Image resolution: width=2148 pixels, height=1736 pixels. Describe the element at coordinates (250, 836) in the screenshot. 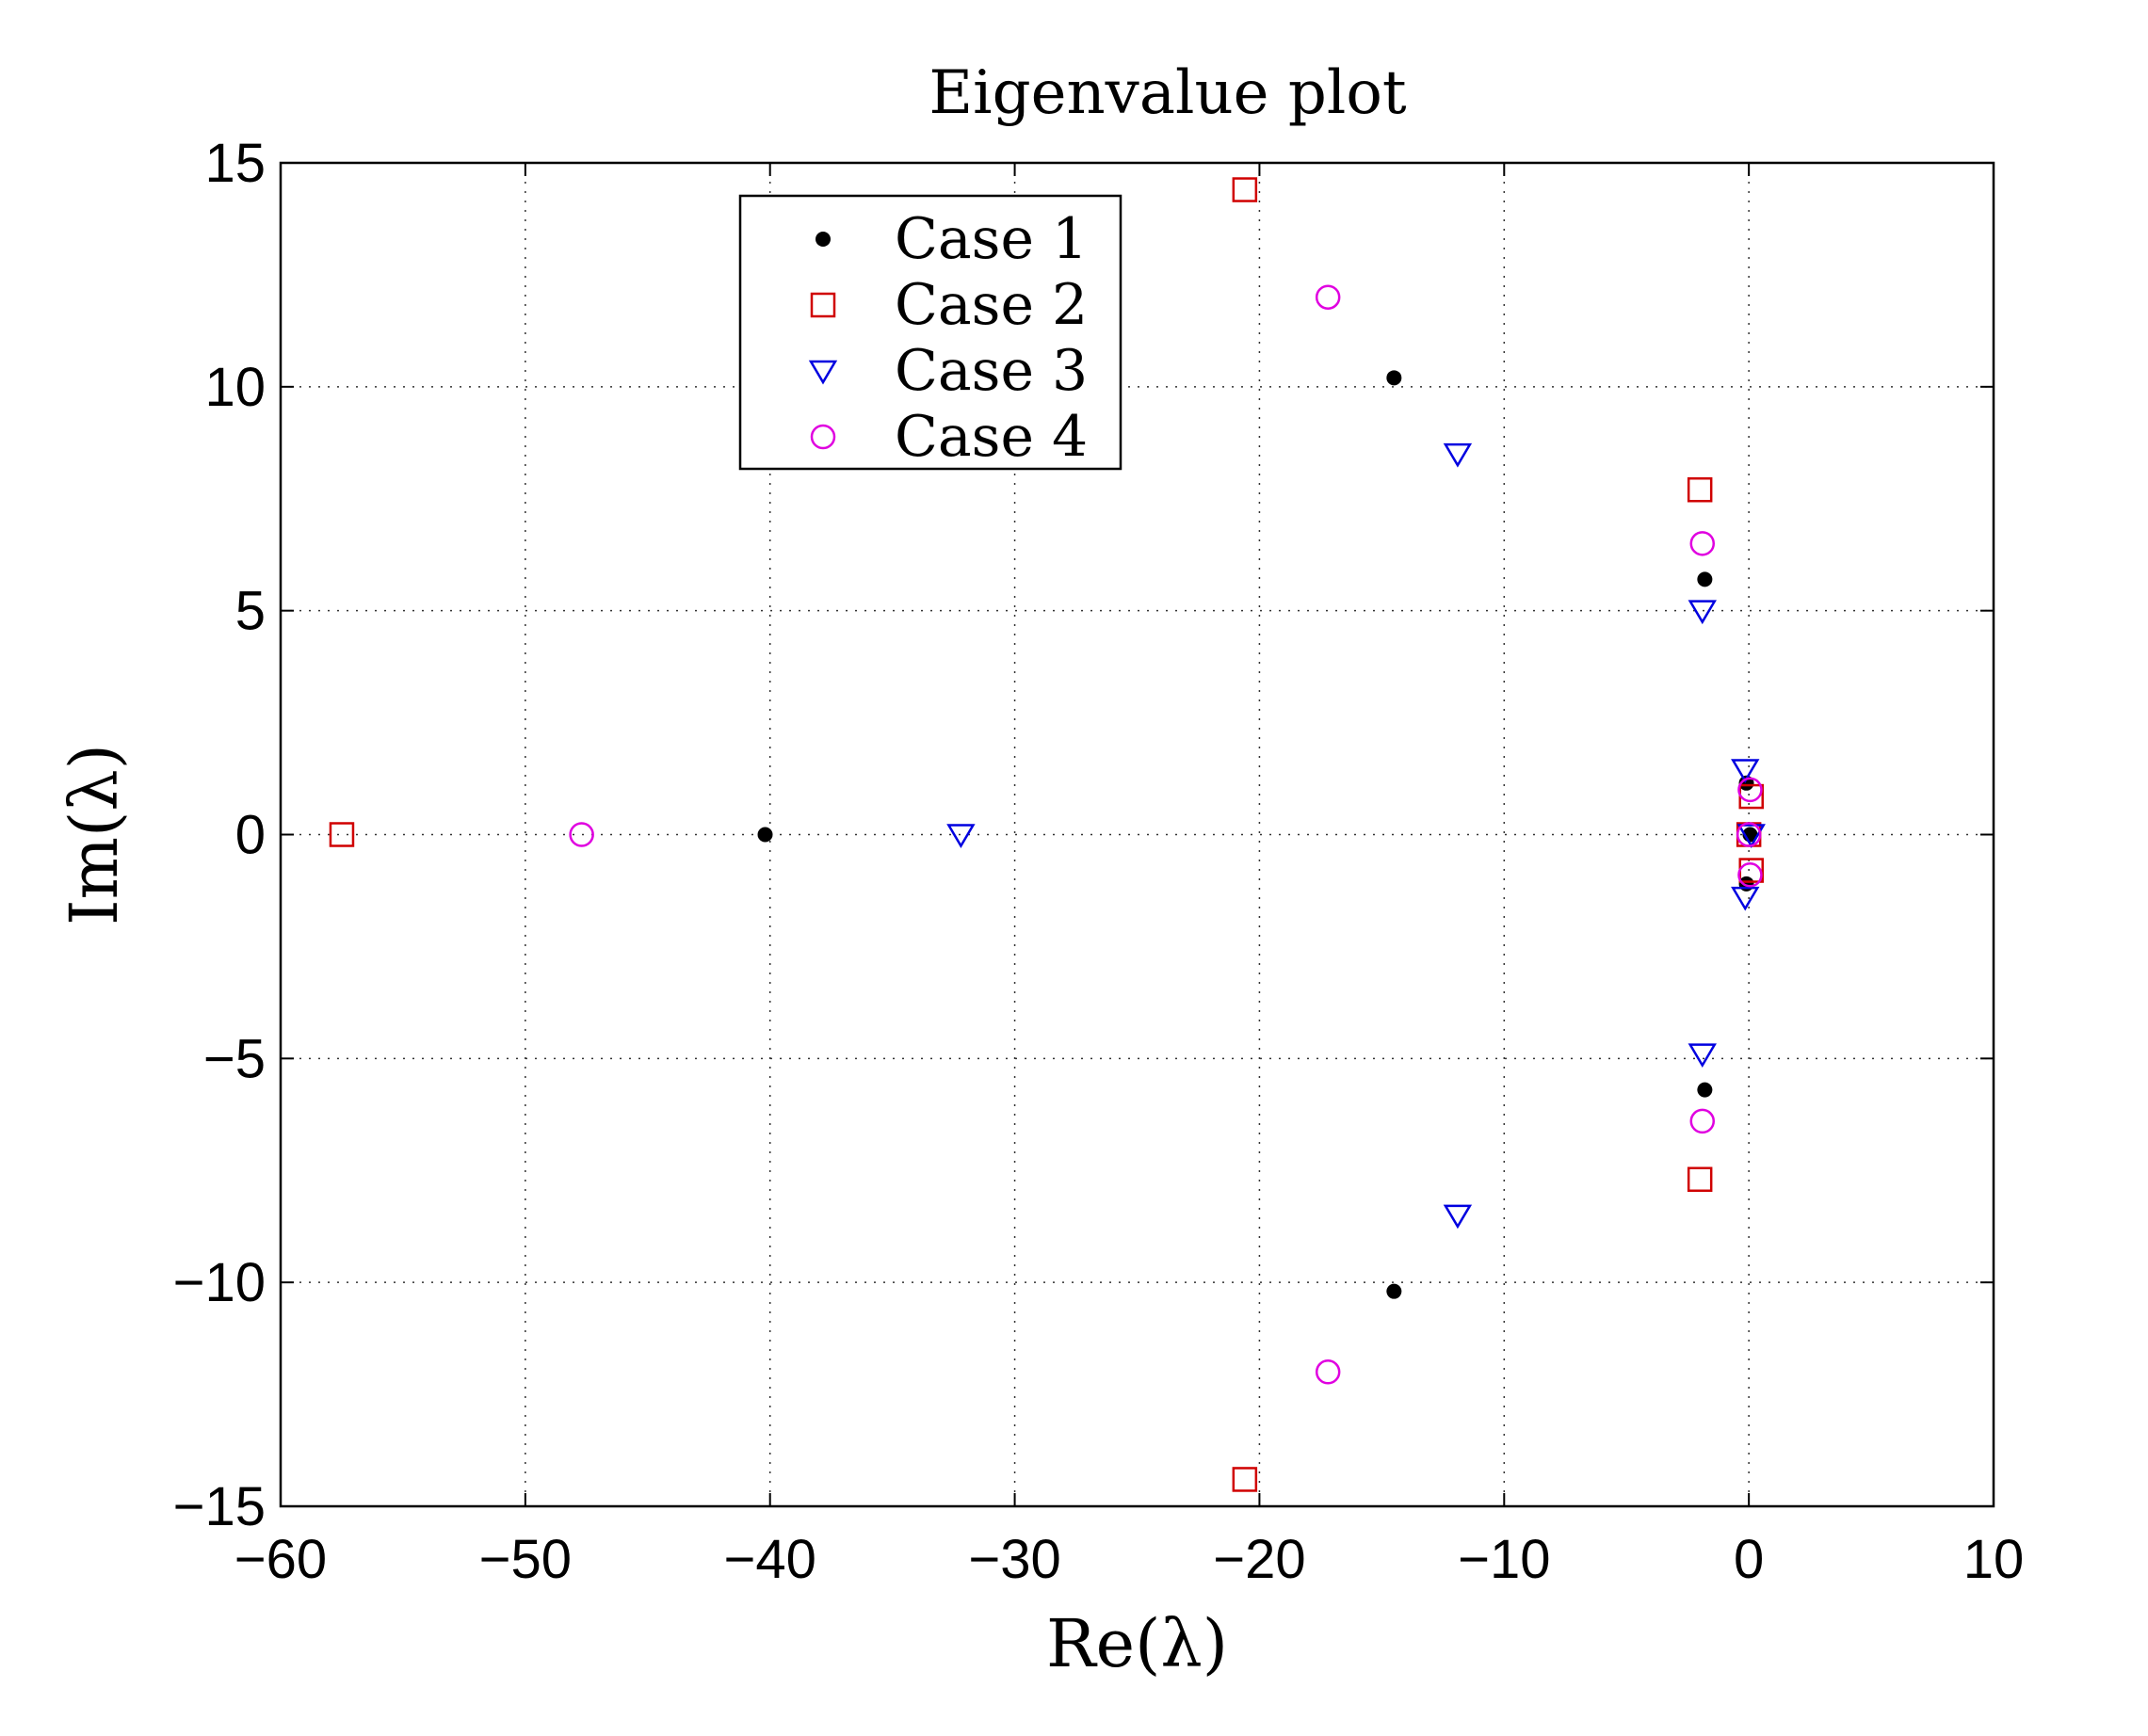

I see `y-tick-label: 0` at that location.